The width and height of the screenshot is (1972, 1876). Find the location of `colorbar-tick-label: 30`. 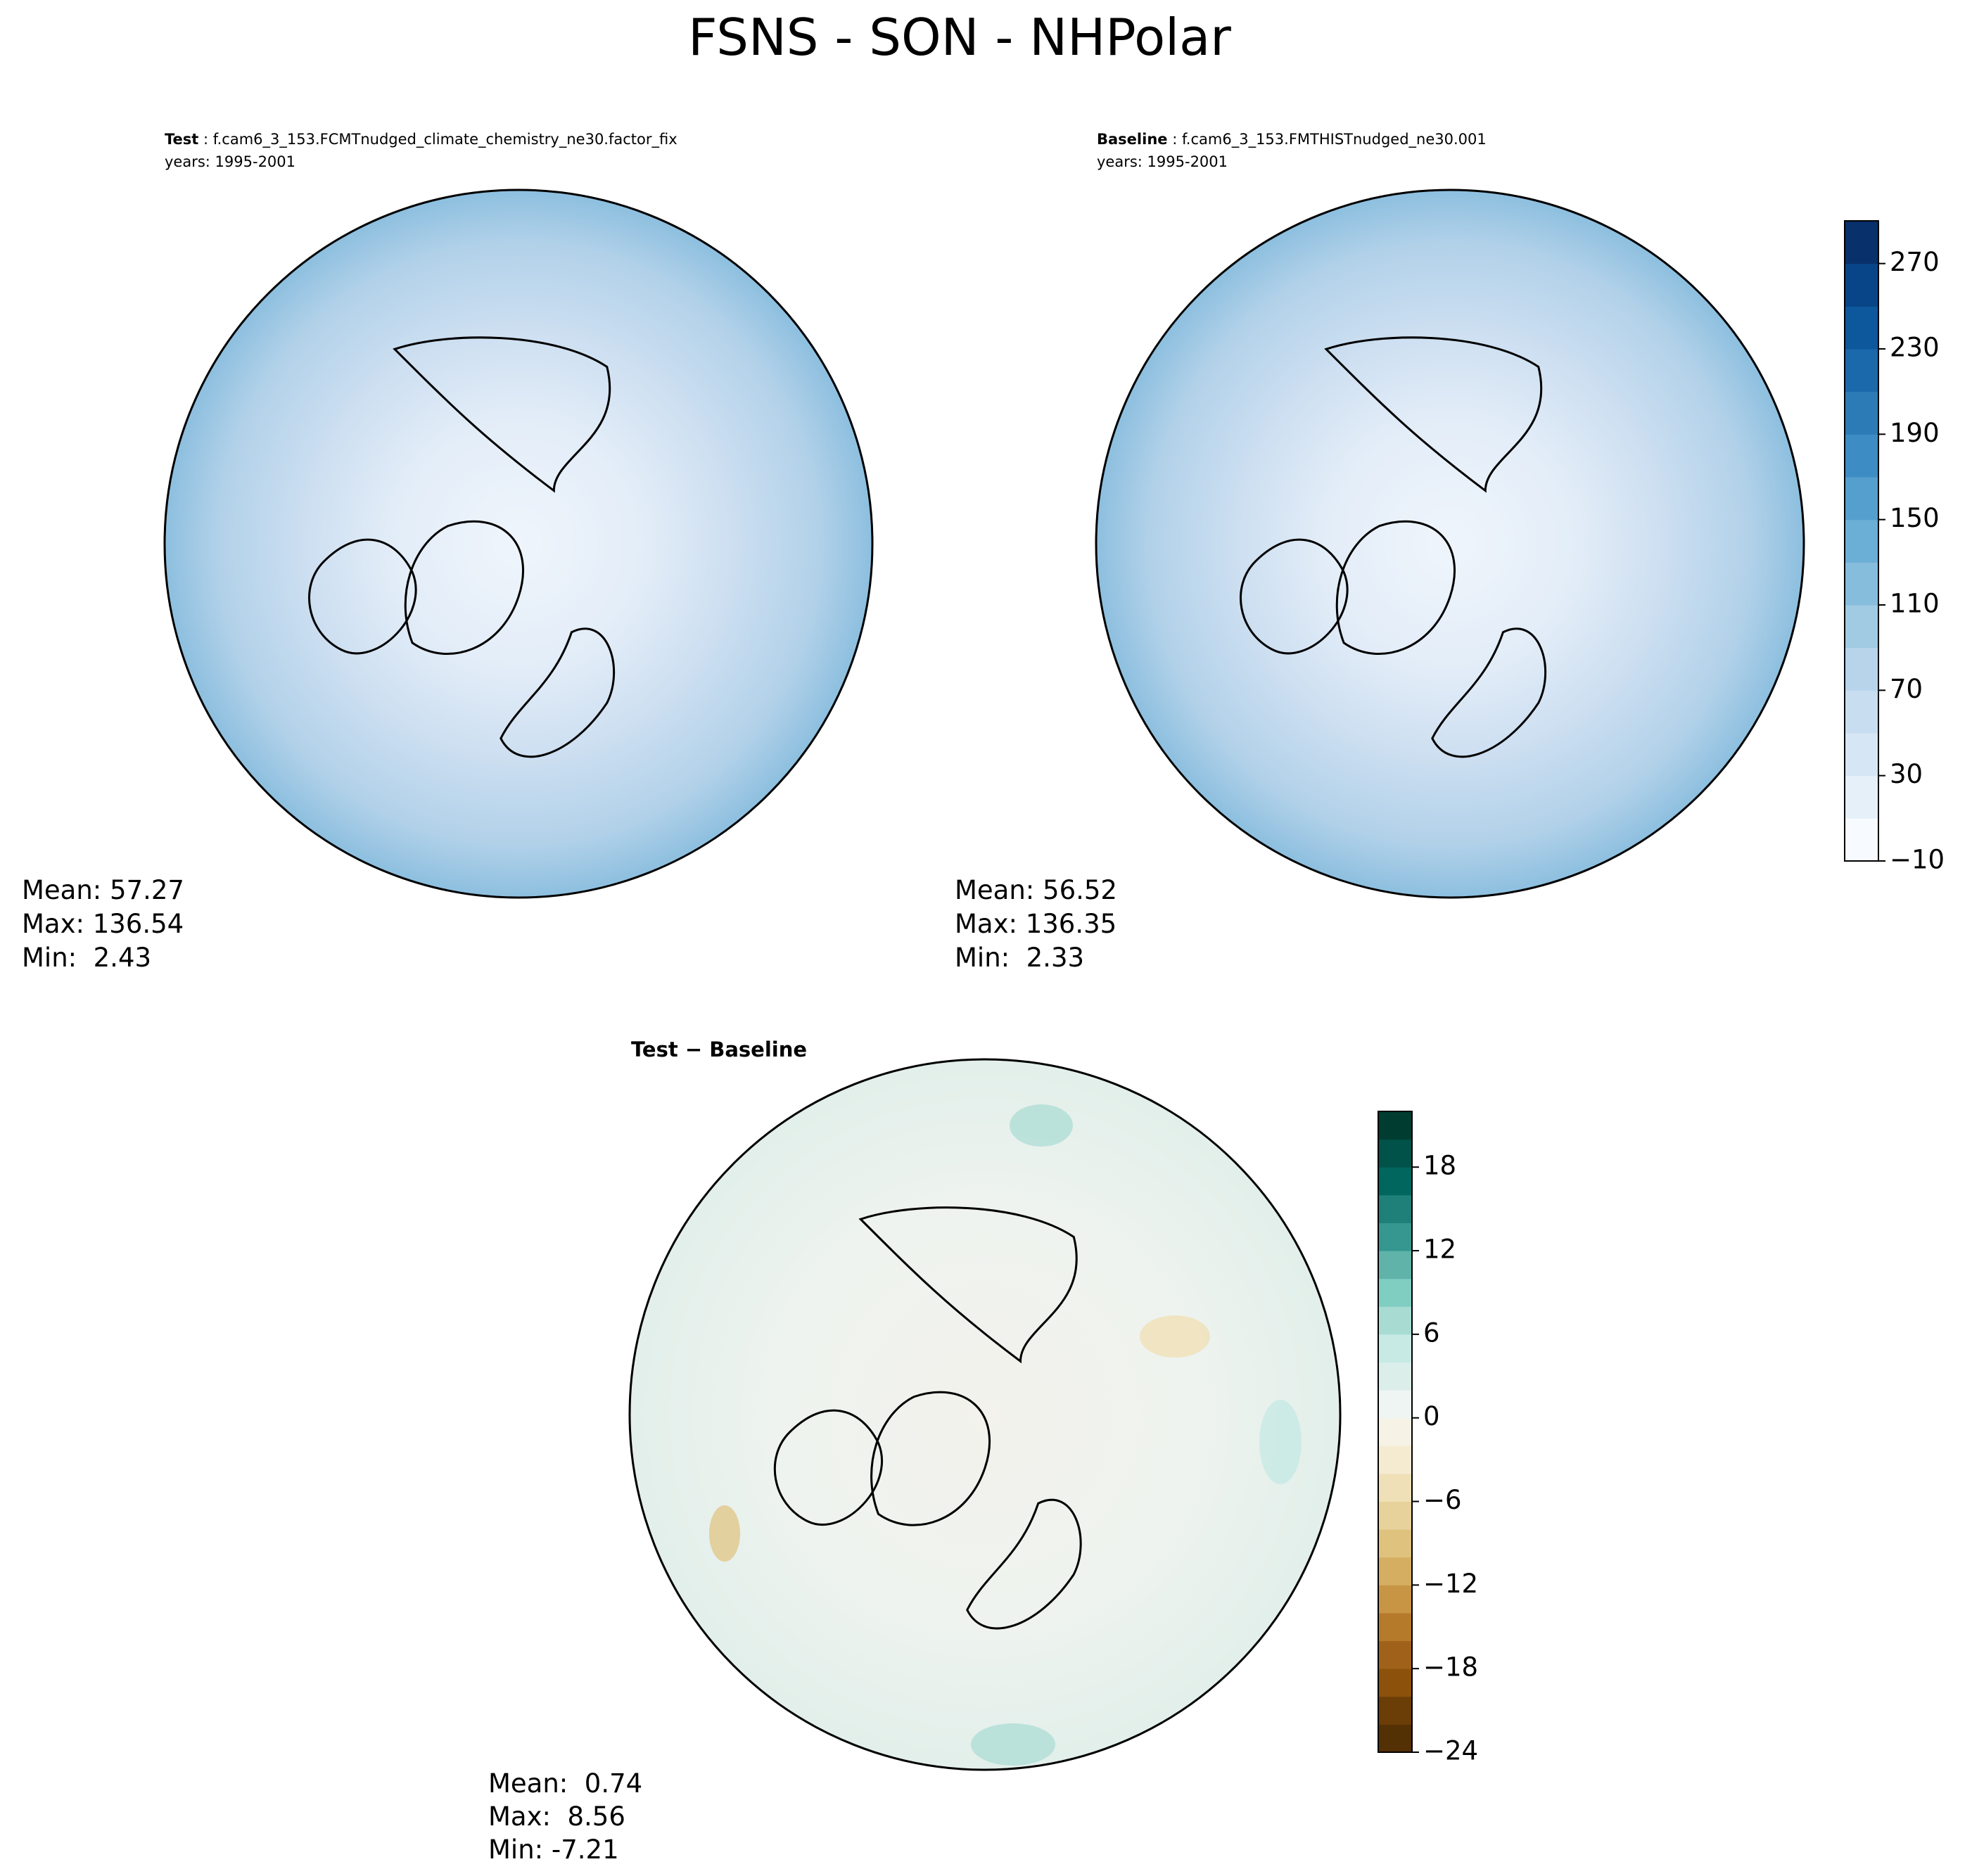

colorbar-tick-label: 30 is located at coordinates (1907, 774).